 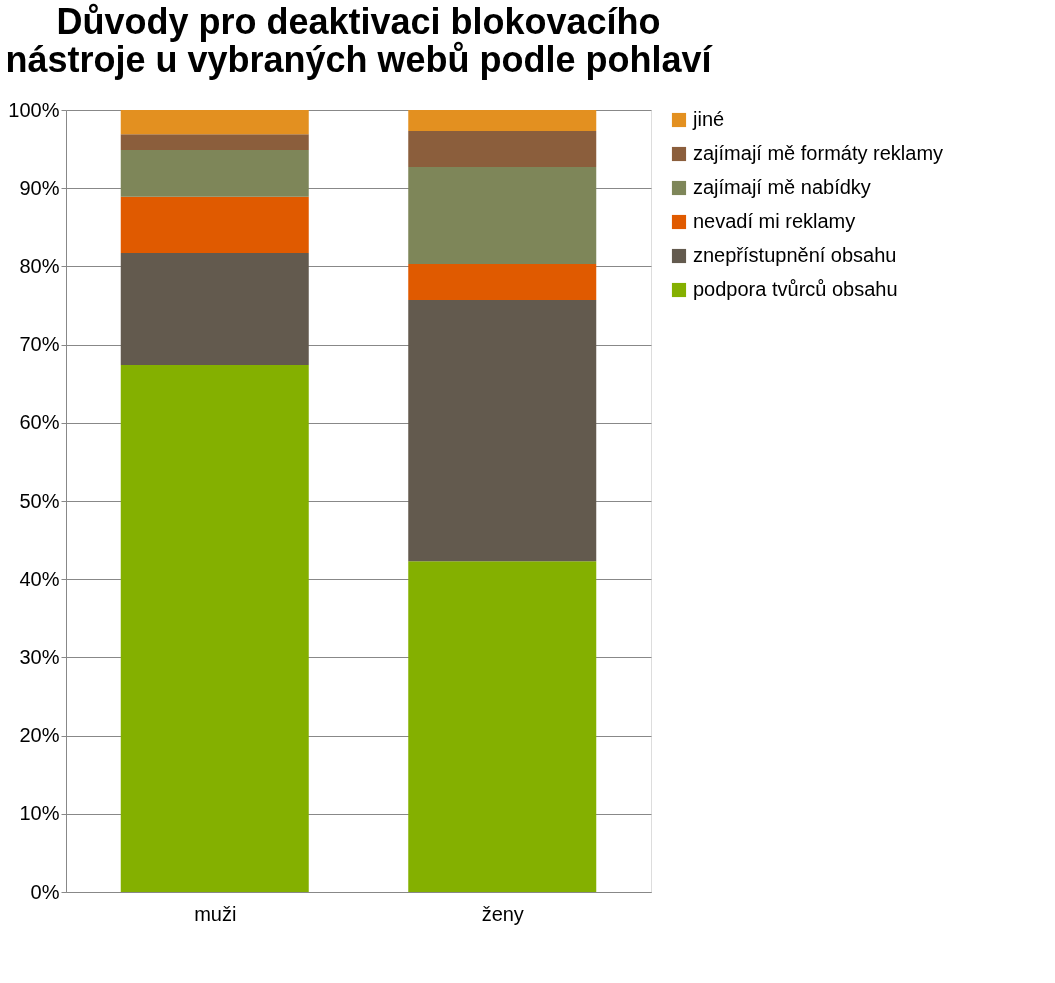 What do you see at coordinates (39, 187) in the screenshot?
I see `y-tick-label: 90%` at bounding box center [39, 187].